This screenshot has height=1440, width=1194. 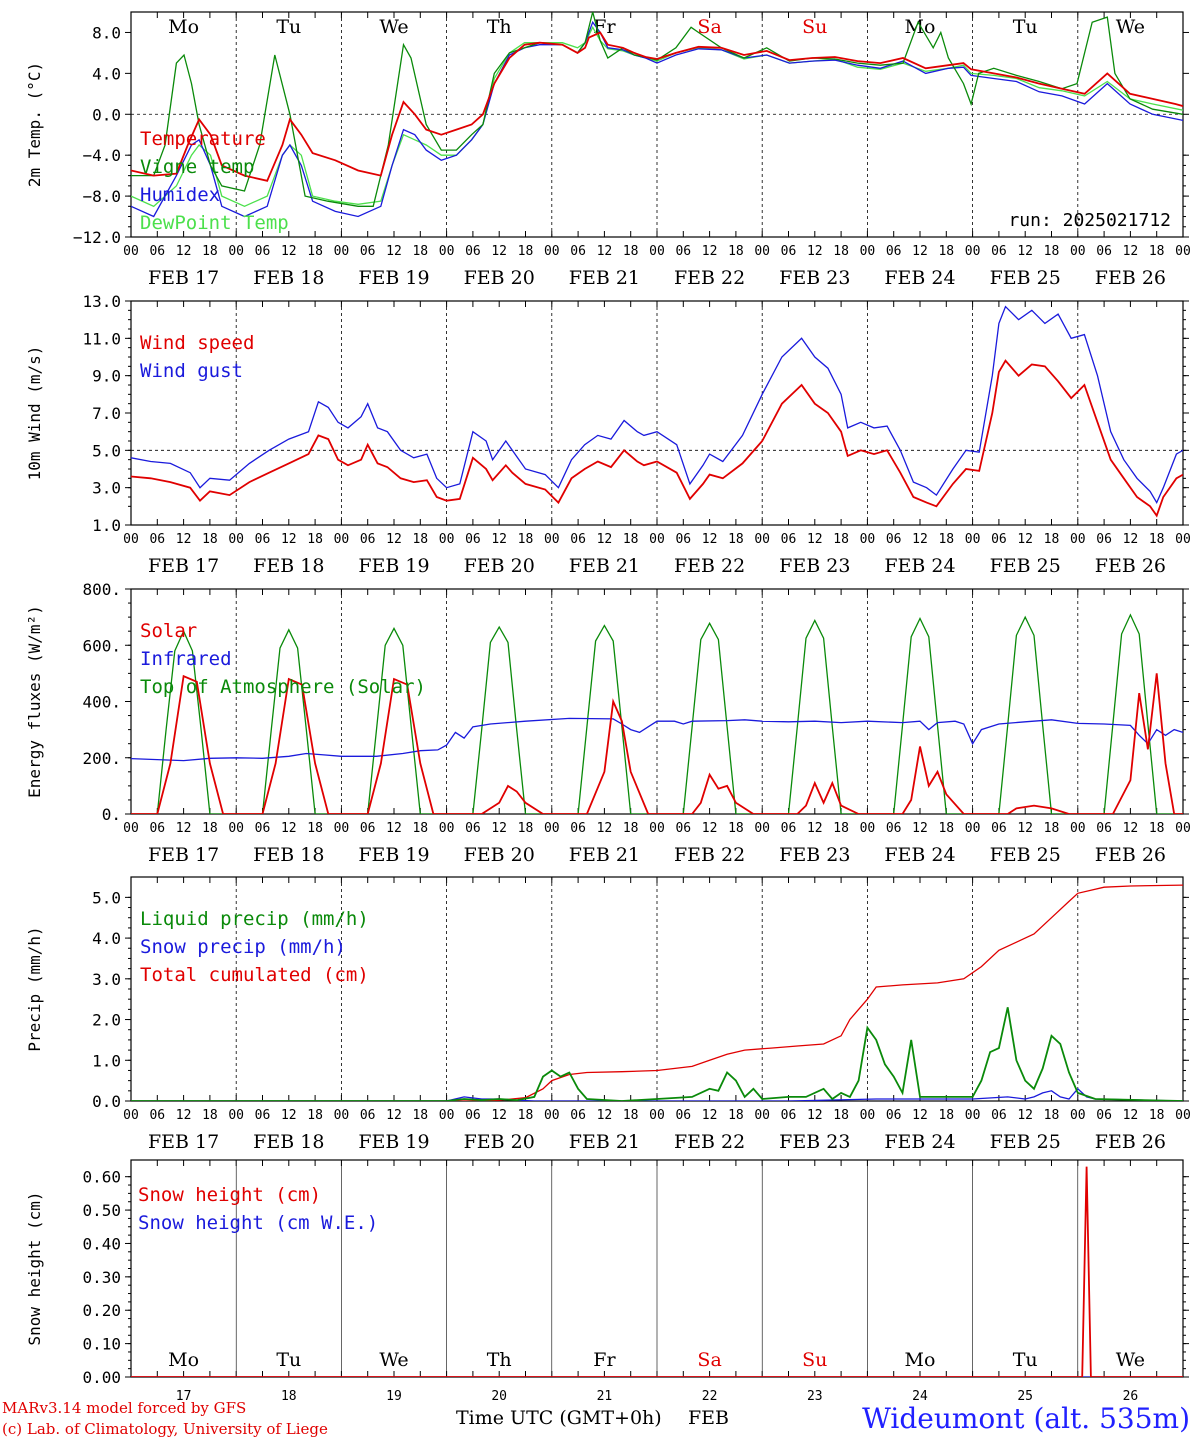 I want to click on series-line-top-of-atmosphere-solar-, so click(x=657, y=713).